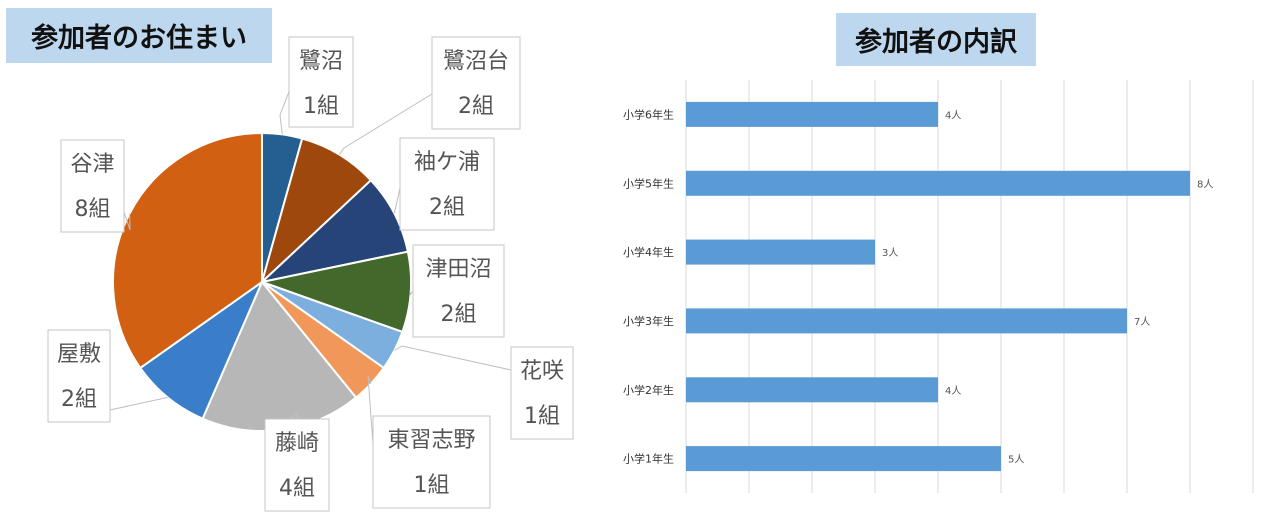 The height and width of the screenshot is (516, 1280). Describe the element at coordinates (447, 162) in the screenshot. I see `pie-label-name: 袖ケ浦` at that location.